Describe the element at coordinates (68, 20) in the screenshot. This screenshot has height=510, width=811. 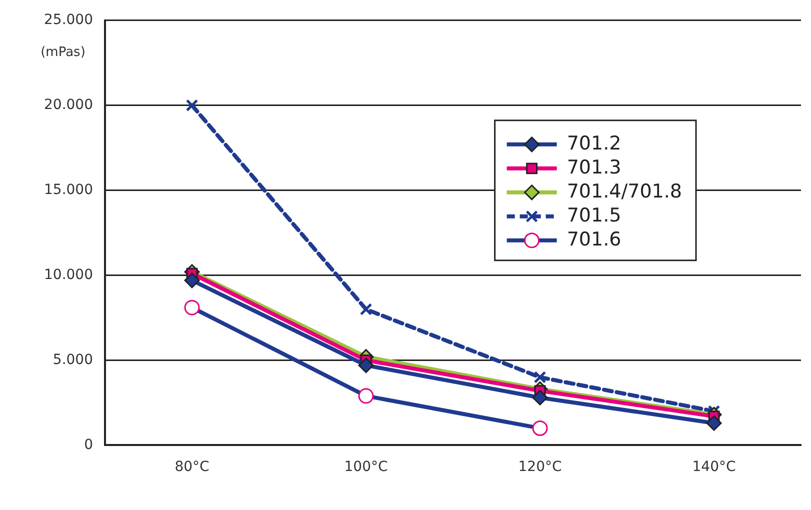
I see `y-tick-label: 25.000` at that location.